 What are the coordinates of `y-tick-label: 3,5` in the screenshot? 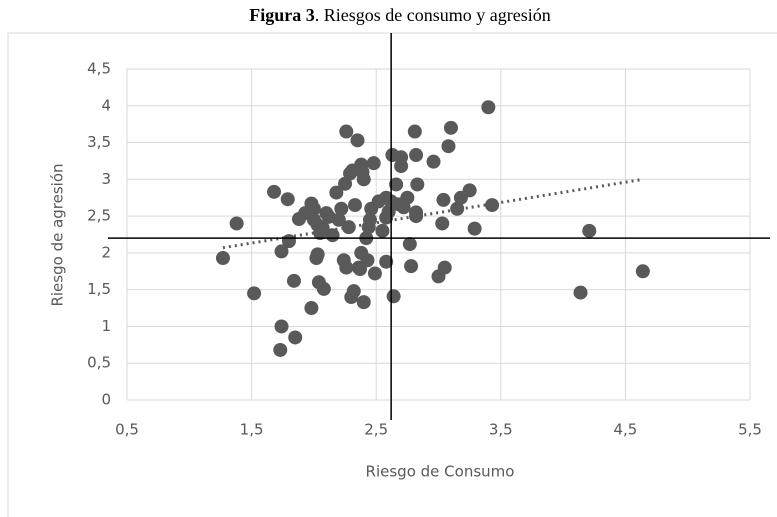 It's located at (99, 142).